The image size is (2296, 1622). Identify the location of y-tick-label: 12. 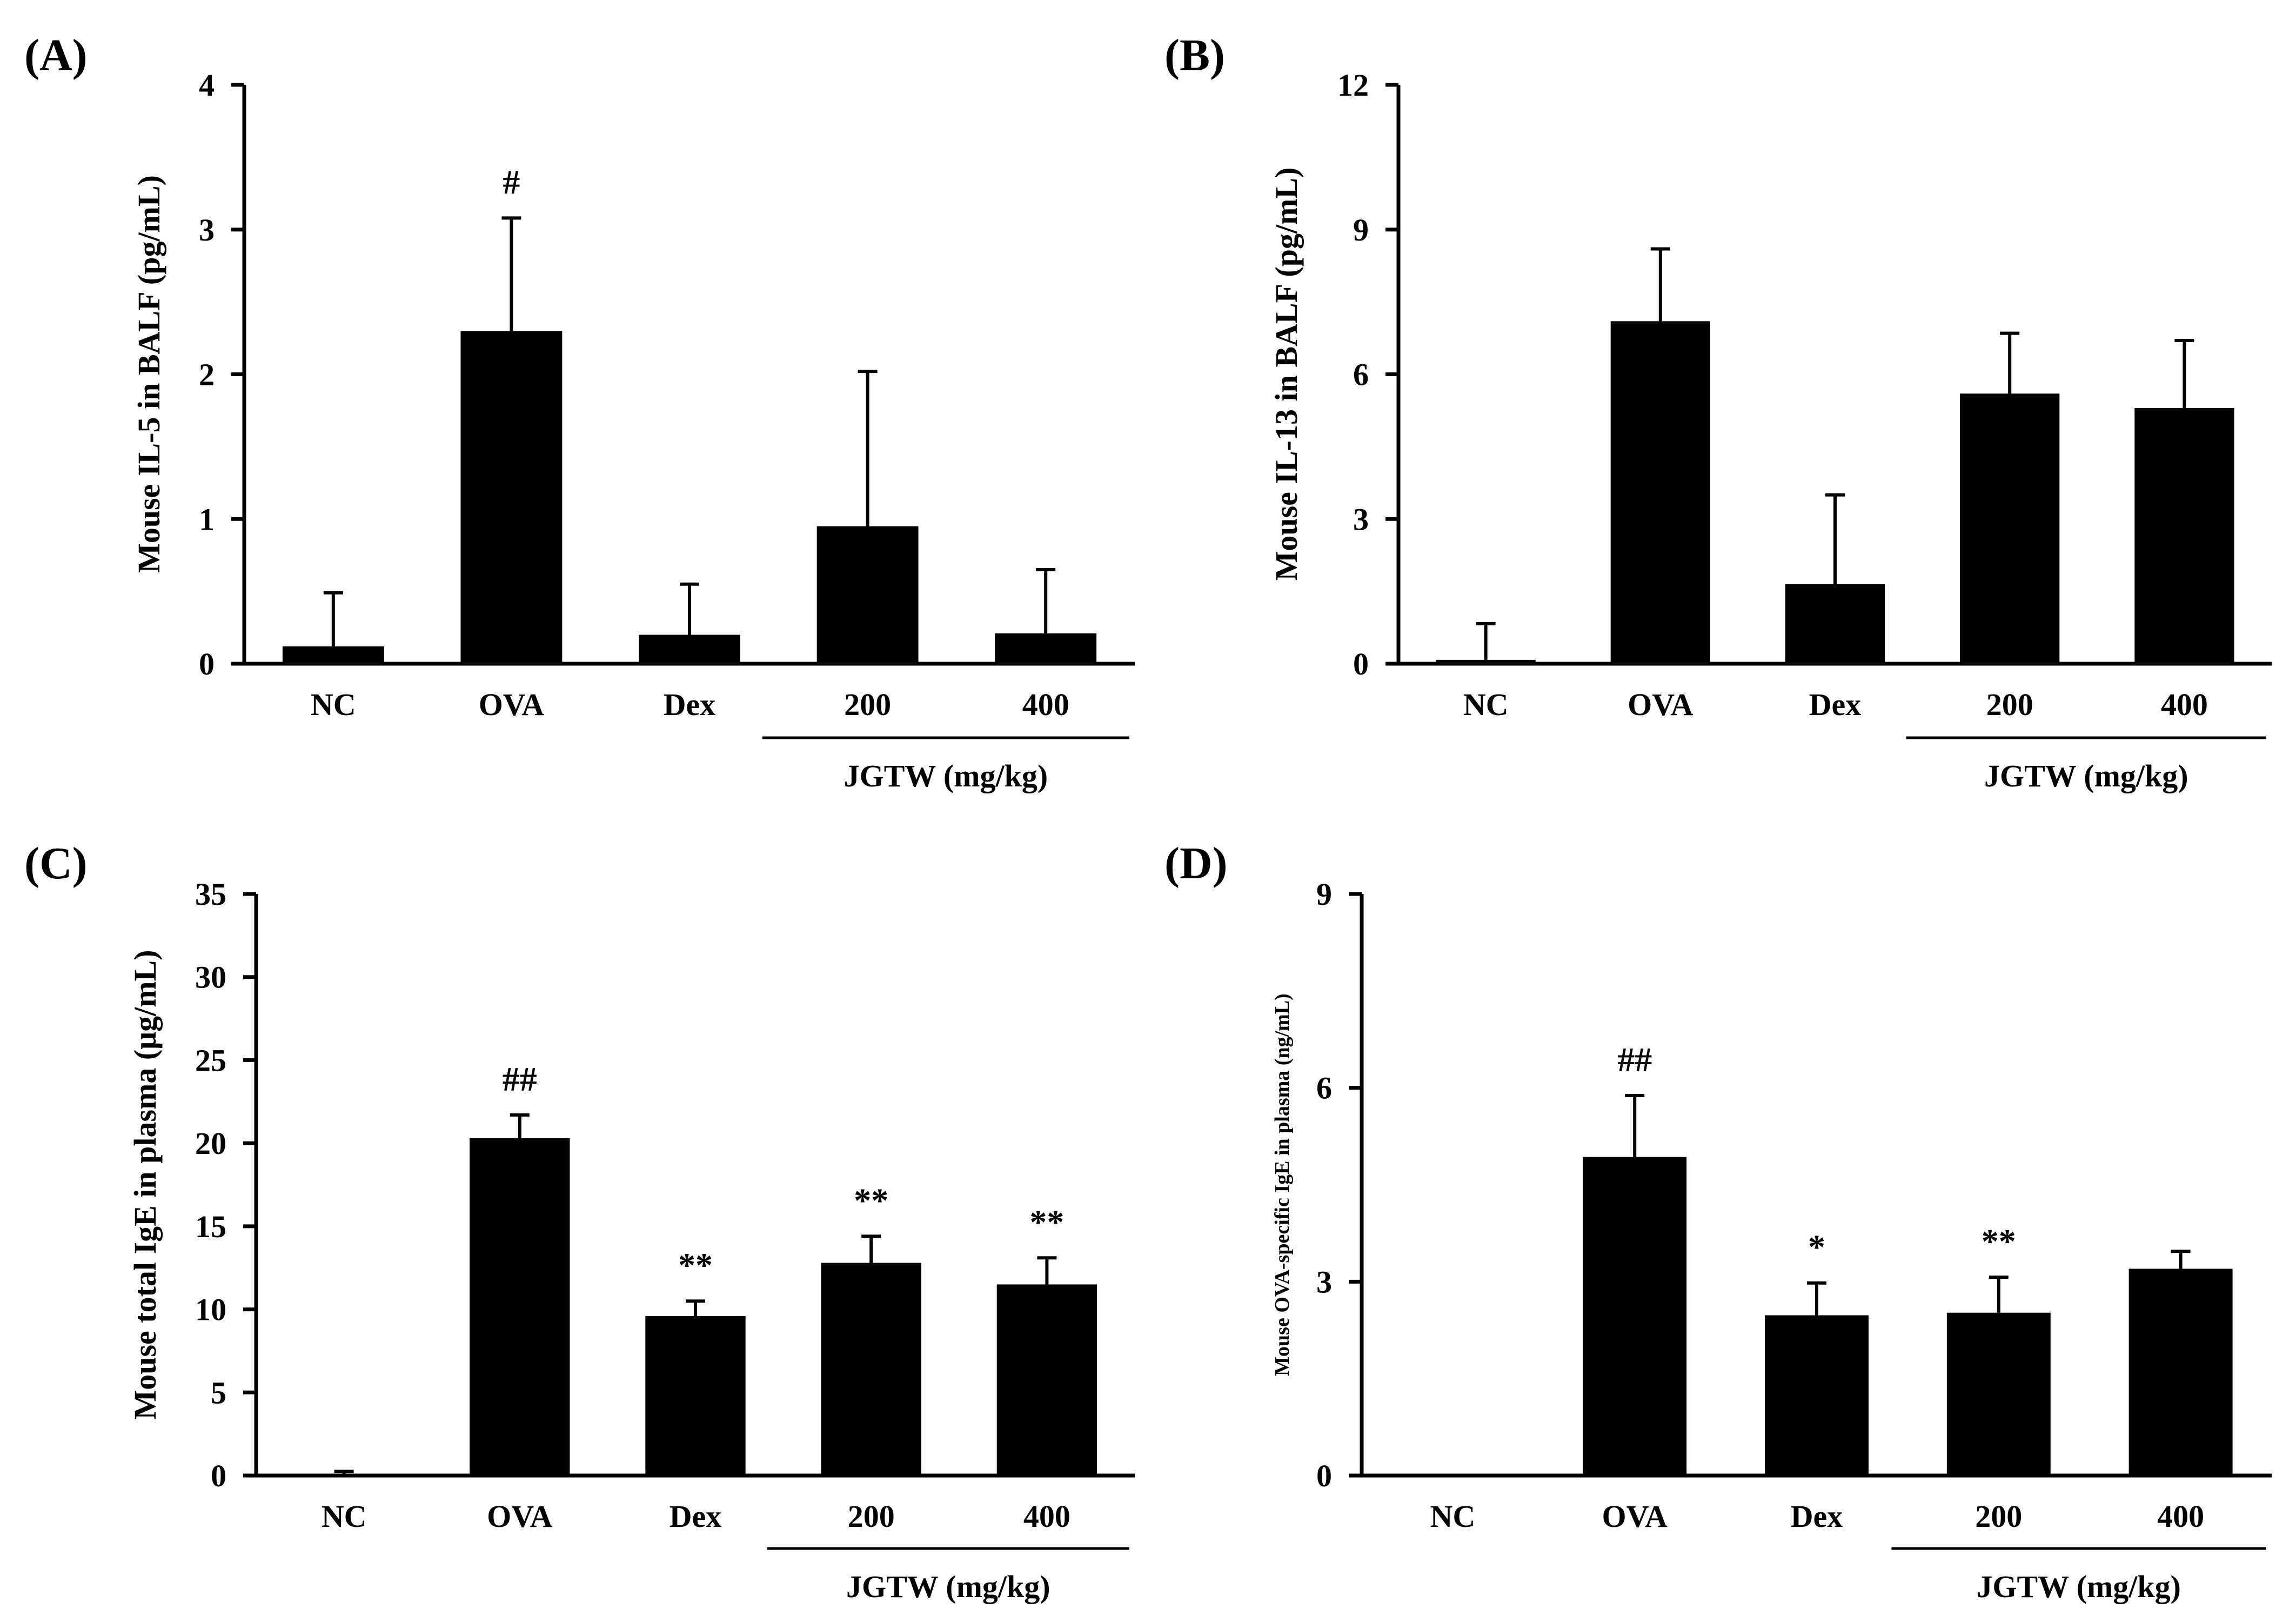
(1353, 85).